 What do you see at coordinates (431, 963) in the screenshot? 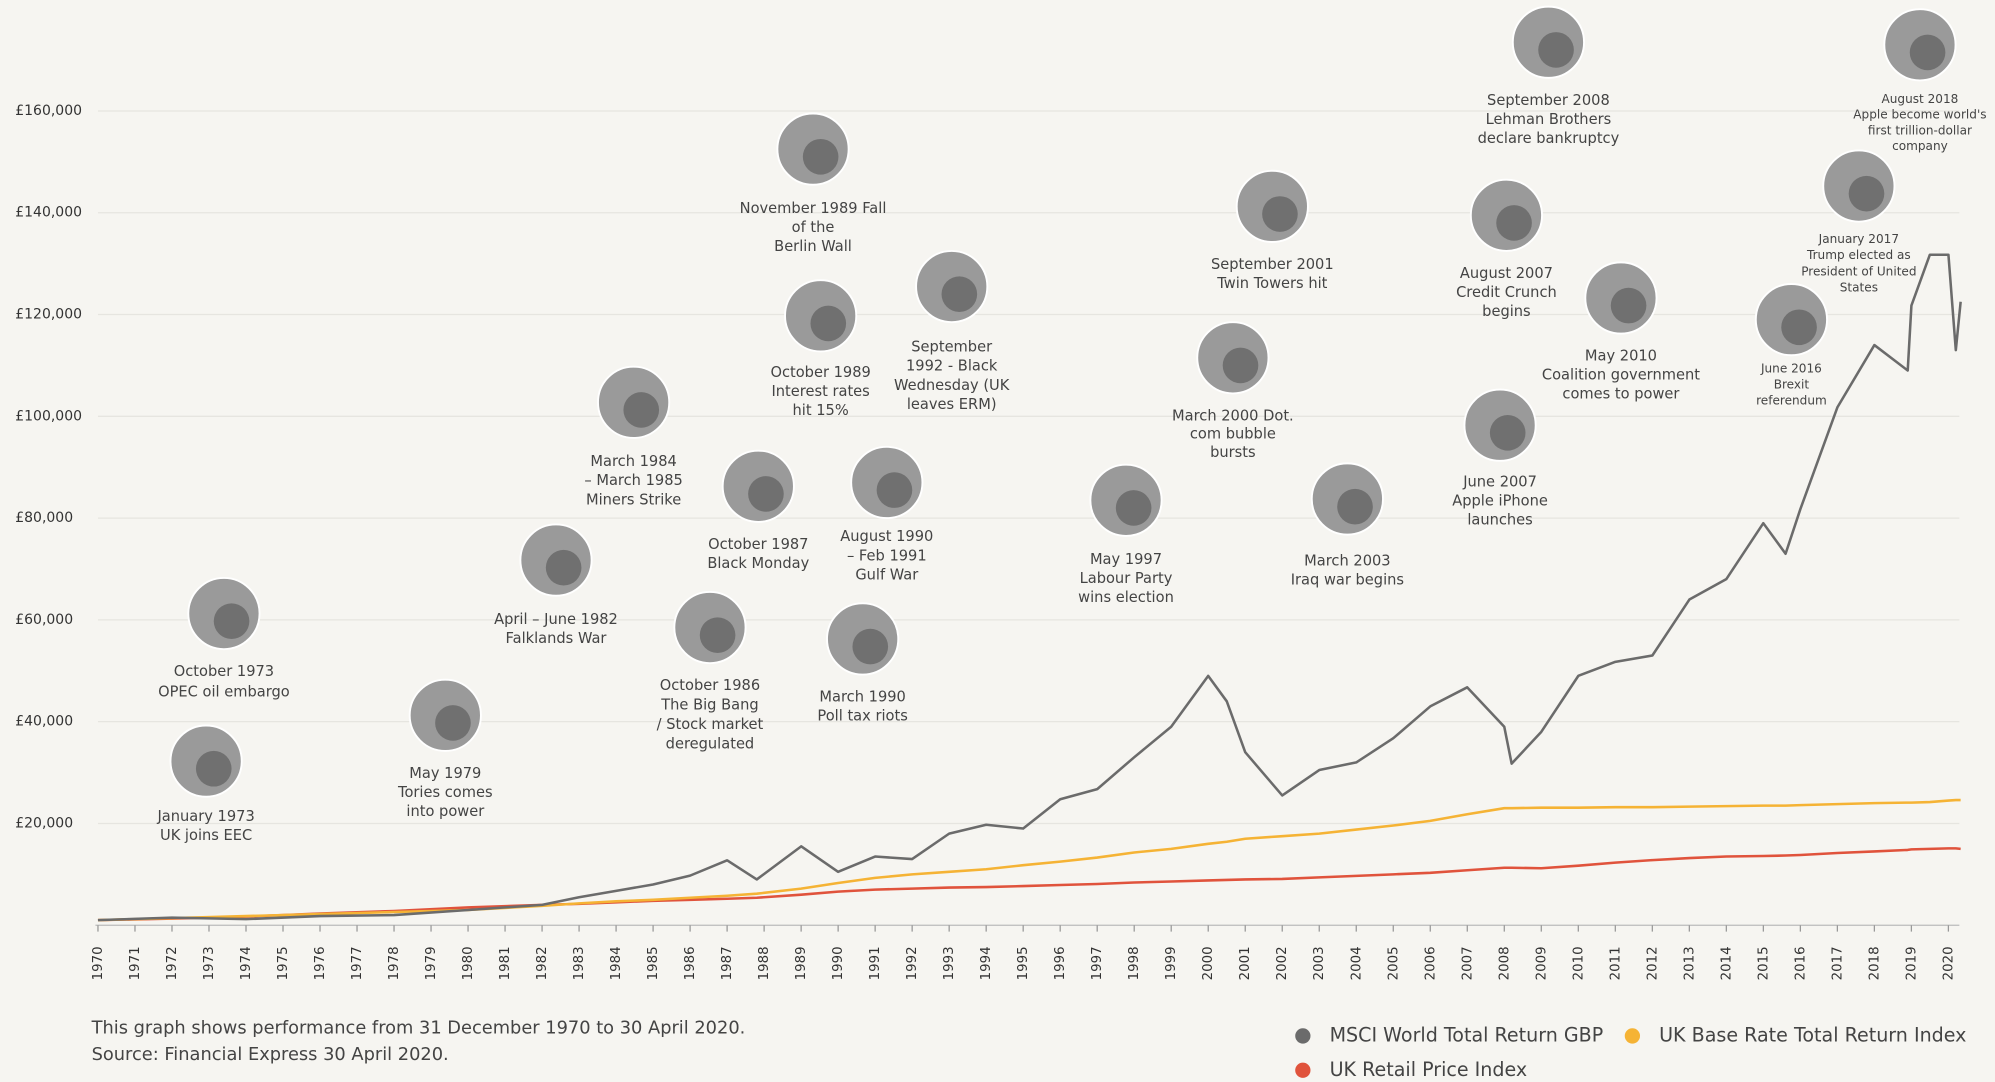
I see `x-tick-label: 1979` at bounding box center [431, 963].